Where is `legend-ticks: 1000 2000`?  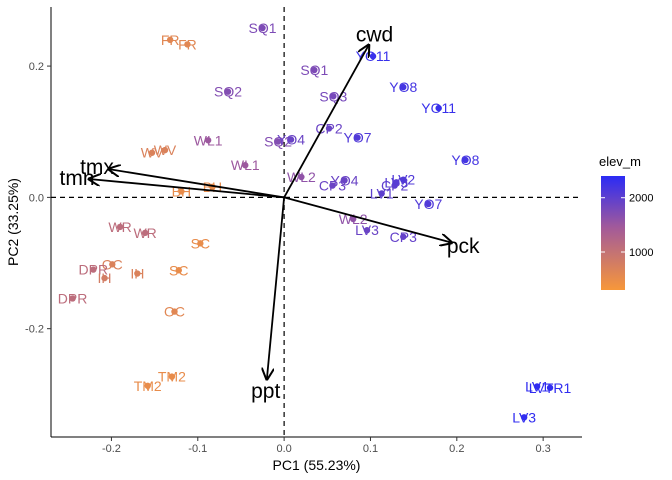
legend-ticks: 1000 2000 is located at coordinates (627, 226).